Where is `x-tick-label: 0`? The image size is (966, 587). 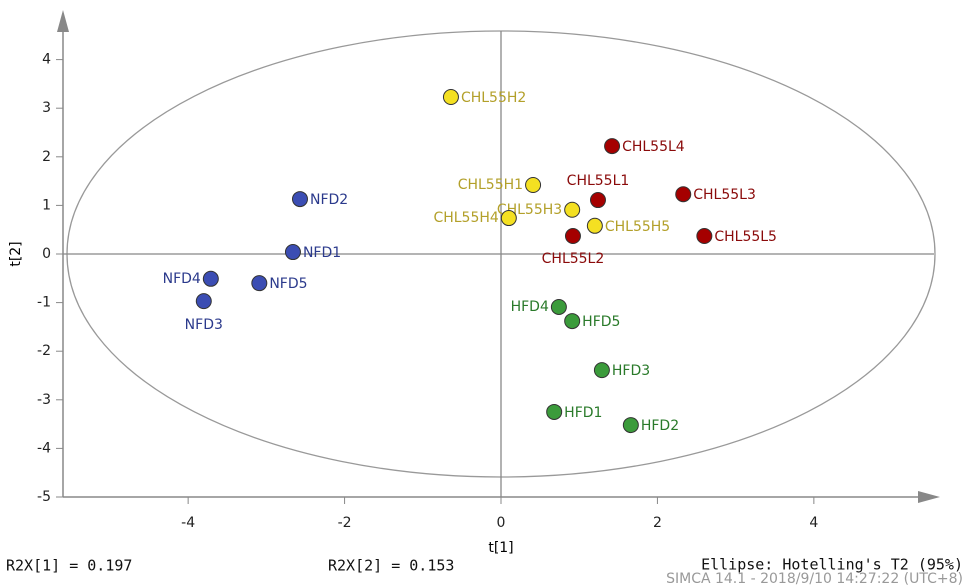 x-tick-label: 0 is located at coordinates (501, 523).